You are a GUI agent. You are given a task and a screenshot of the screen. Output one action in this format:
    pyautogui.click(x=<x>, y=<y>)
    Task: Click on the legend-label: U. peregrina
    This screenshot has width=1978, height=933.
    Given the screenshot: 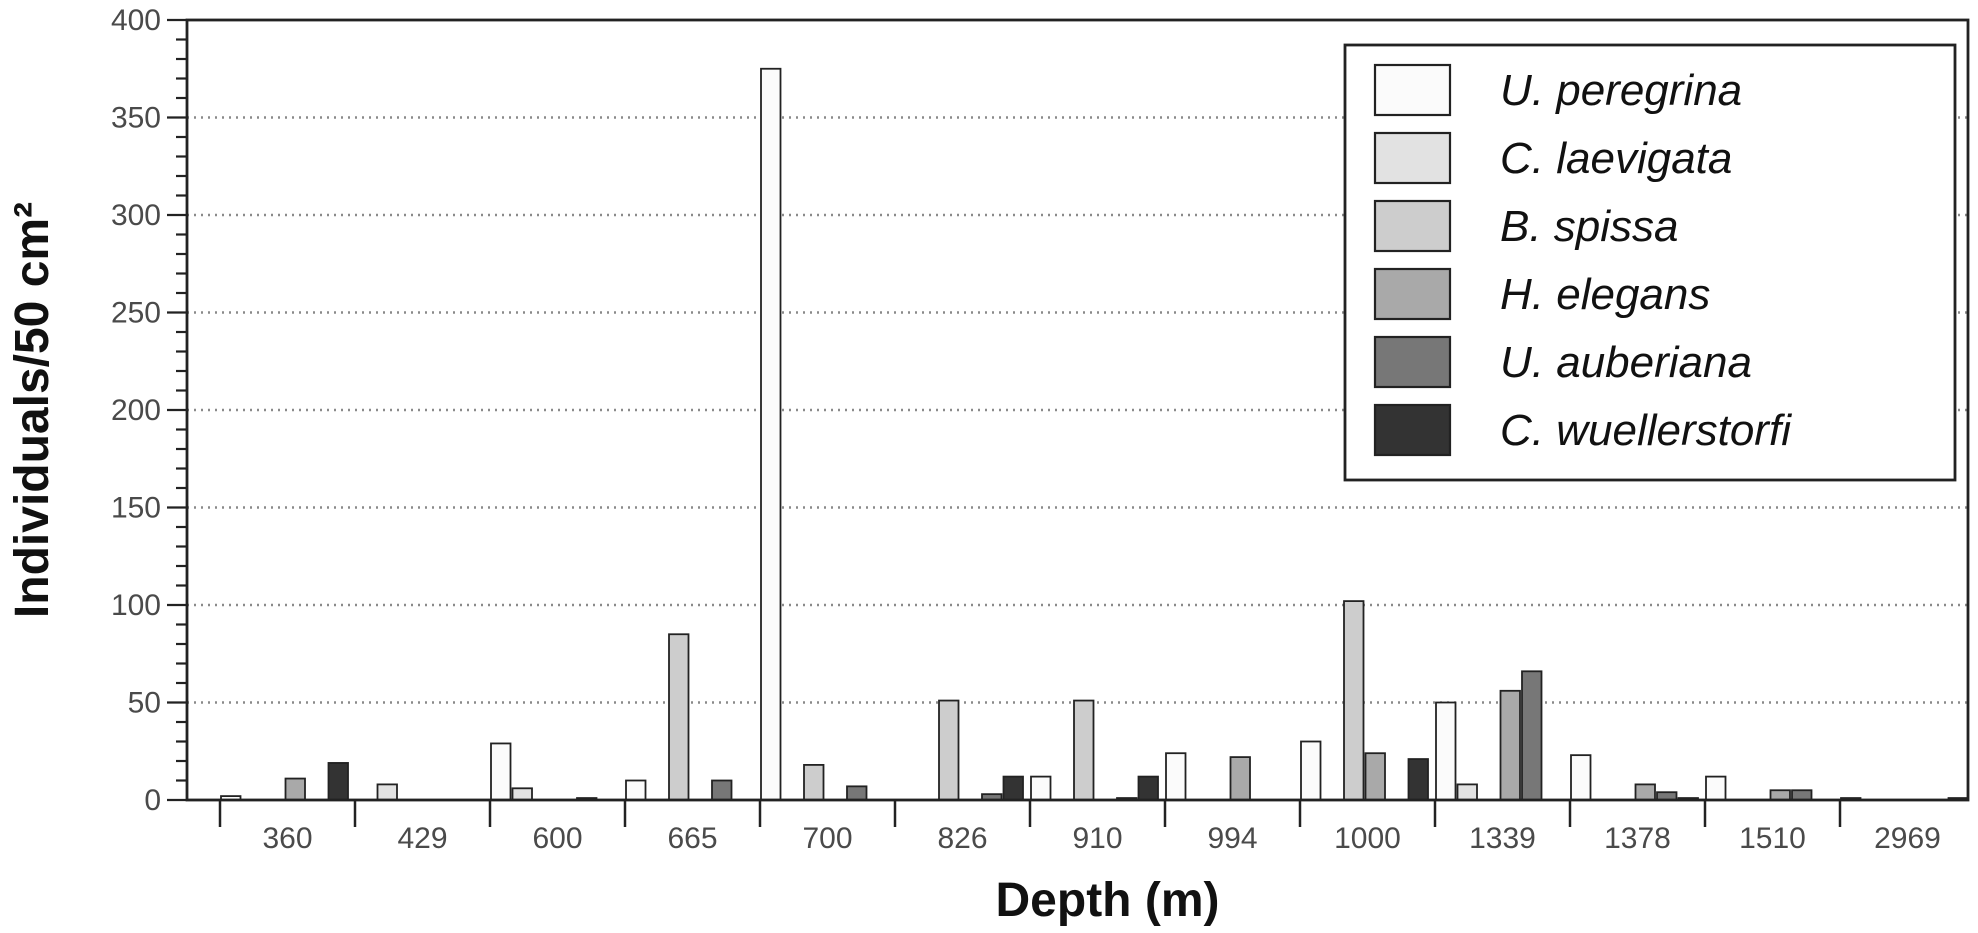 What is the action you would take?
    pyautogui.click(x=1621, y=90)
    